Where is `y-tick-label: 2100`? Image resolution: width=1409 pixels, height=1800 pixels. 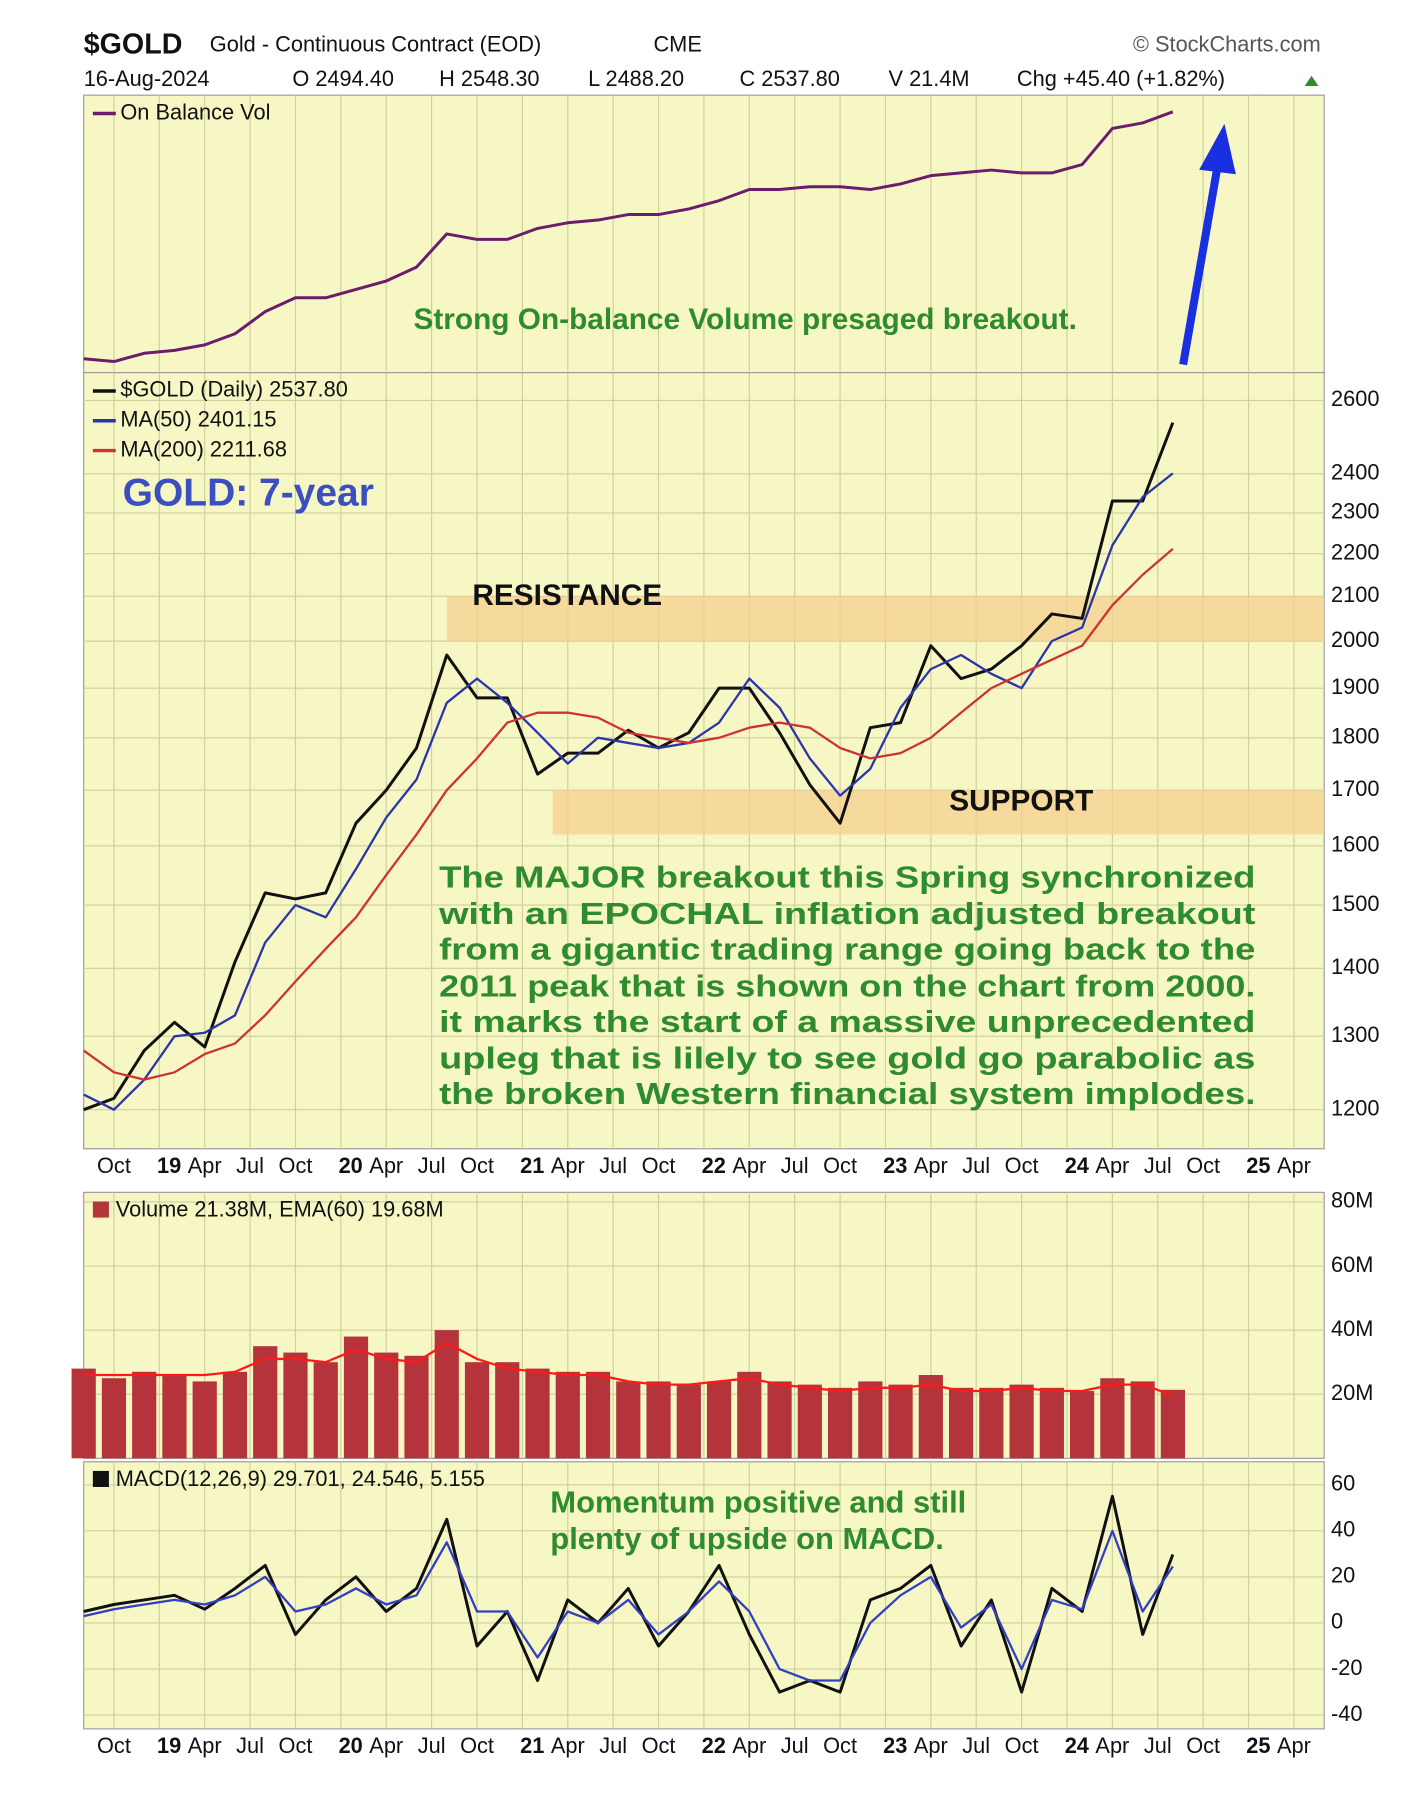 y-tick-label: 2100 is located at coordinates (1355, 594).